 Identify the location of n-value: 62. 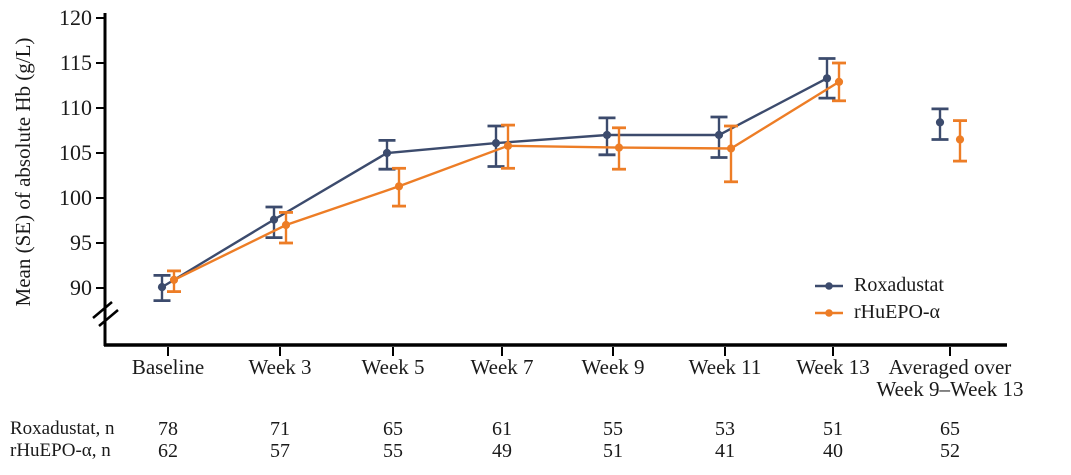
(168, 451).